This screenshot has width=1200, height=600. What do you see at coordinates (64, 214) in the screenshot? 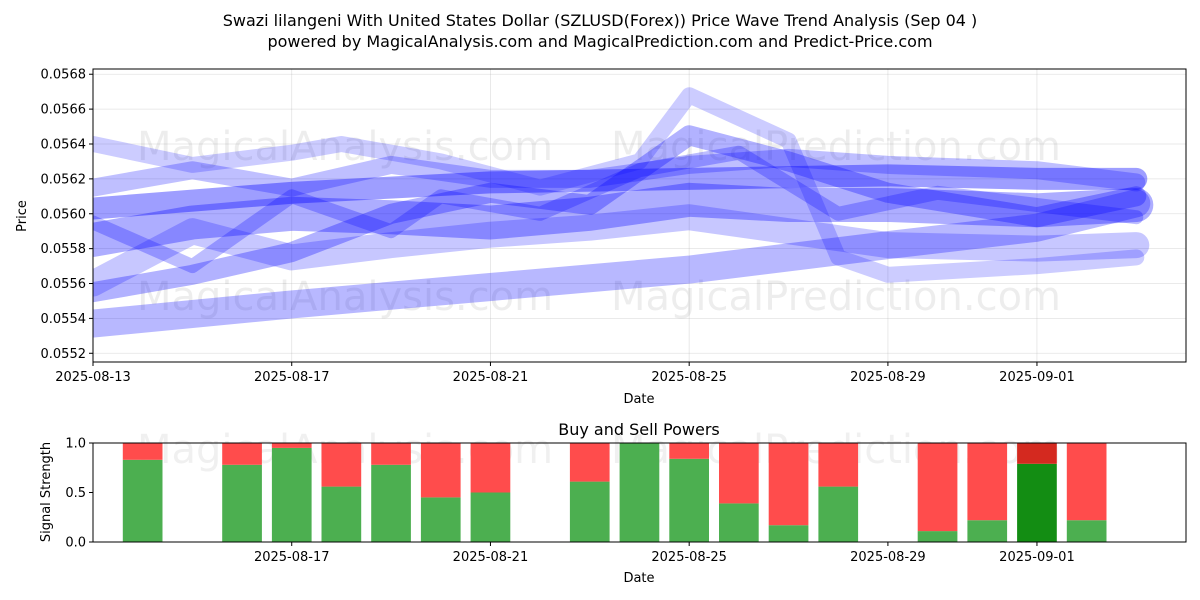
I see `price-y-tick-label-0-0560: 0.0560` at bounding box center [64, 214].